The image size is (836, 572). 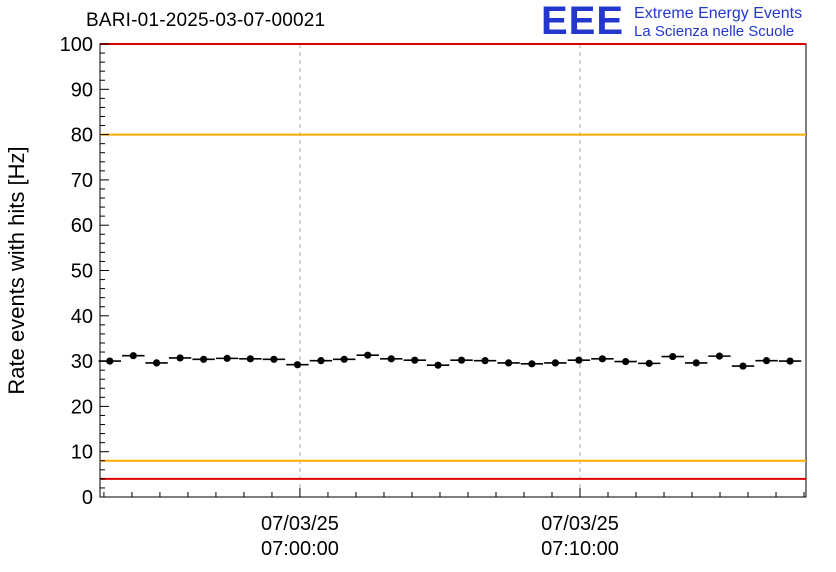 I want to click on svg-text: 80, so click(x=82, y=136).